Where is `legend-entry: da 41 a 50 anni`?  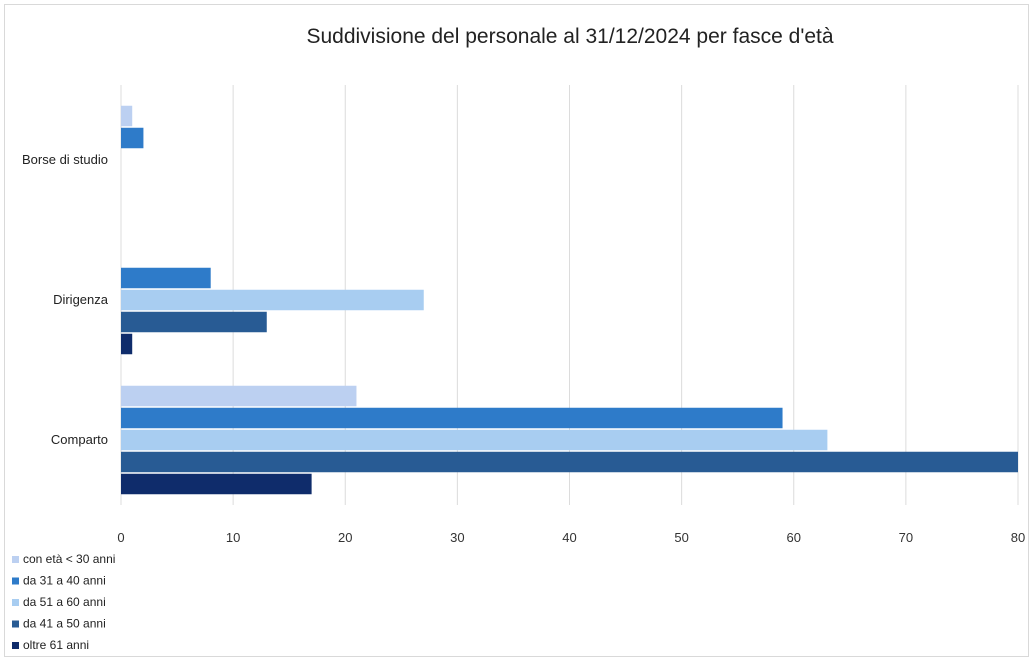 legend-entry: da 41 a 50 anni is located at coordinates (64, 624).